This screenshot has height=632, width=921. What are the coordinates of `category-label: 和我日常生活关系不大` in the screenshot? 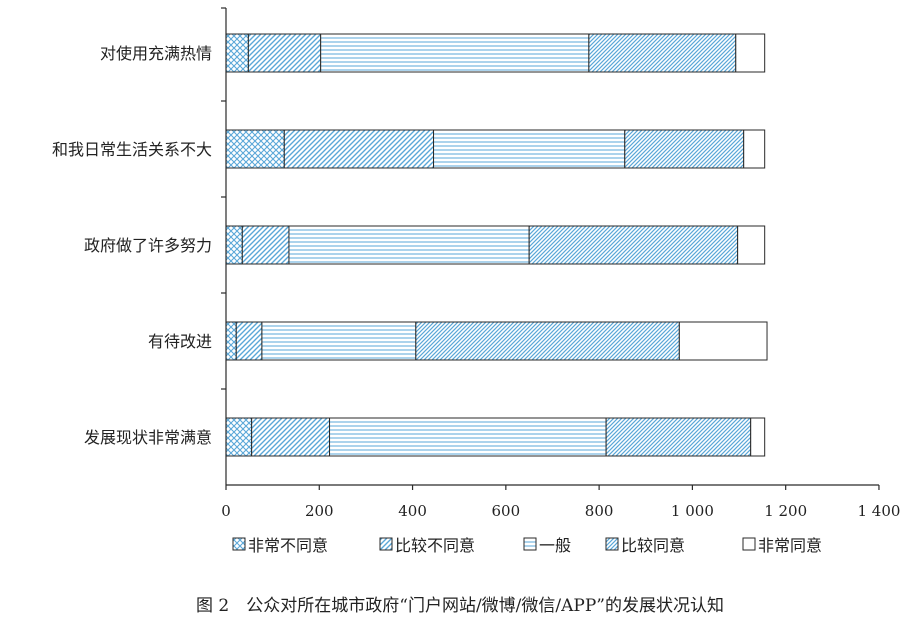 It's located at (132, 149).